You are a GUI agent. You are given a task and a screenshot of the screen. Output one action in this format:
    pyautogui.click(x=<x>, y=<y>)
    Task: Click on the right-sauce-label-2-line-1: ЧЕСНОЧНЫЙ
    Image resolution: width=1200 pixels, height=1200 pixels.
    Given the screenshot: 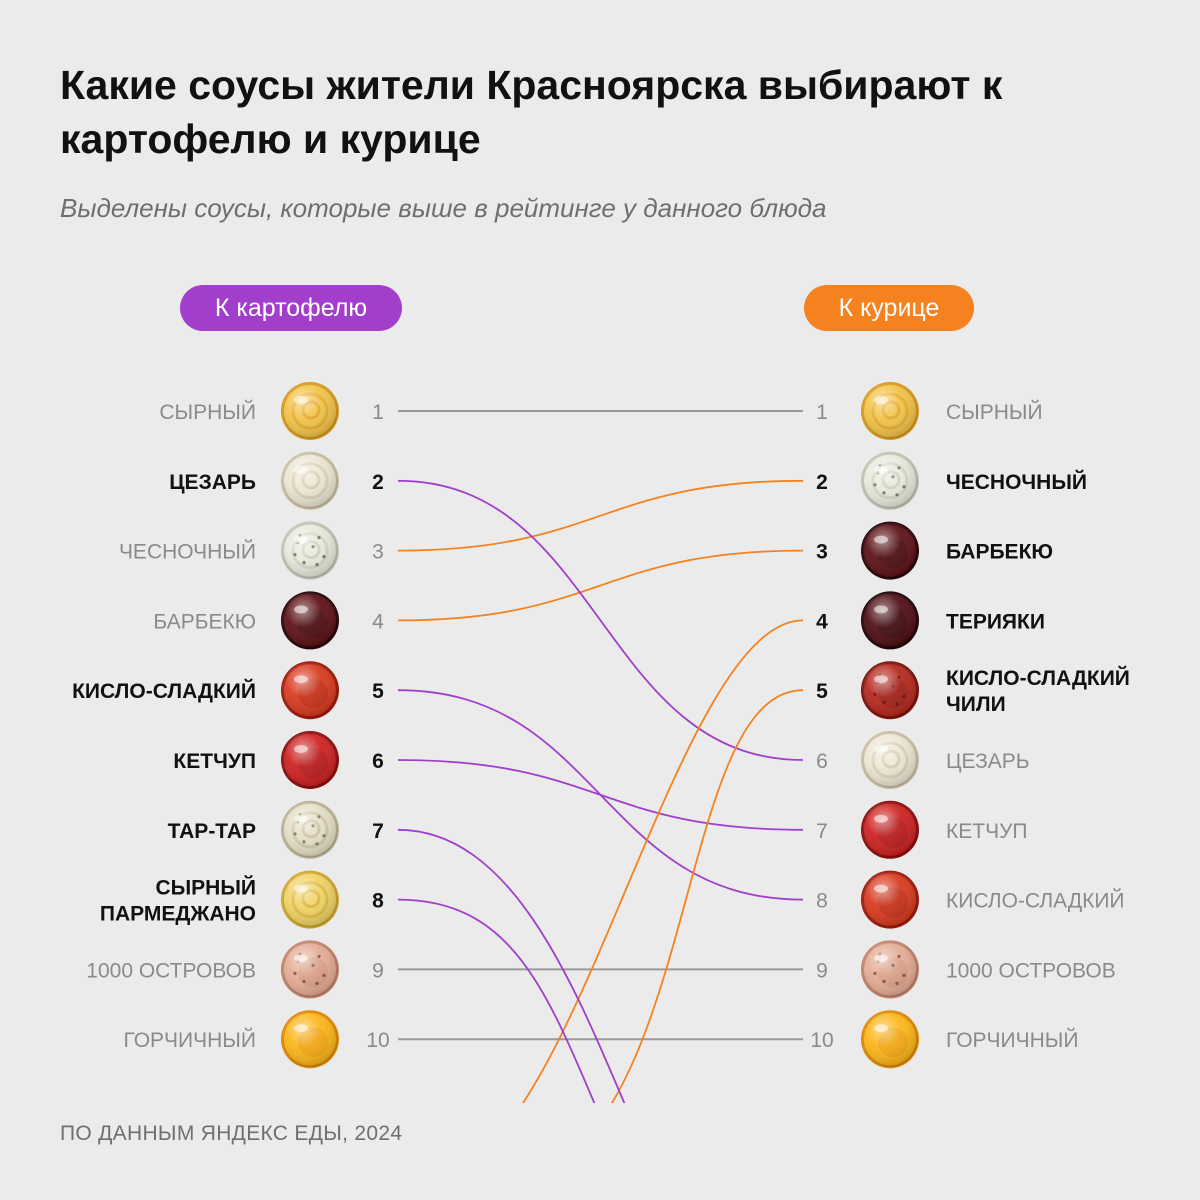 What is the action you would take?
    pyautogui.click(x=1016, y=482)
    